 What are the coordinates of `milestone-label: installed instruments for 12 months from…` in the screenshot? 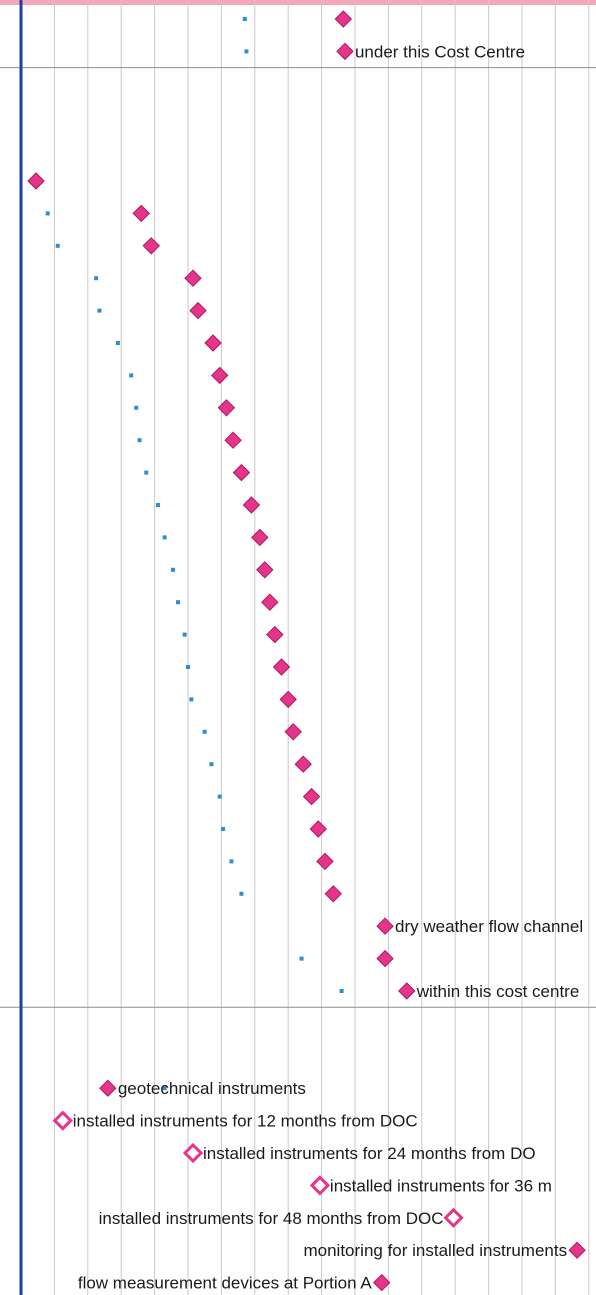 It's located at (245, 1121).